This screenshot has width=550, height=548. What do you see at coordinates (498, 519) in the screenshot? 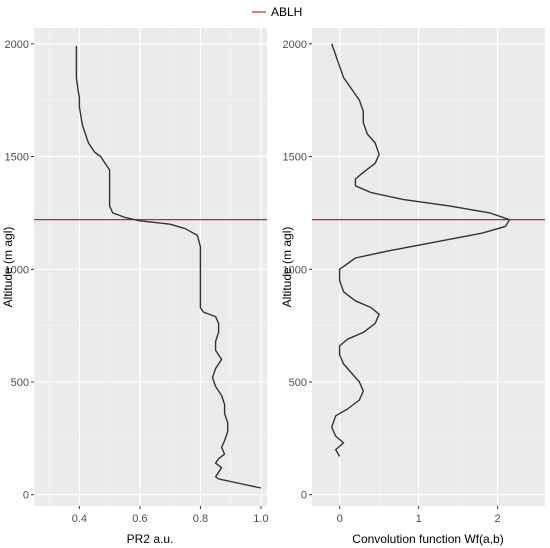
I see `x-tick-label: 2` at bounding box center [498, 519].